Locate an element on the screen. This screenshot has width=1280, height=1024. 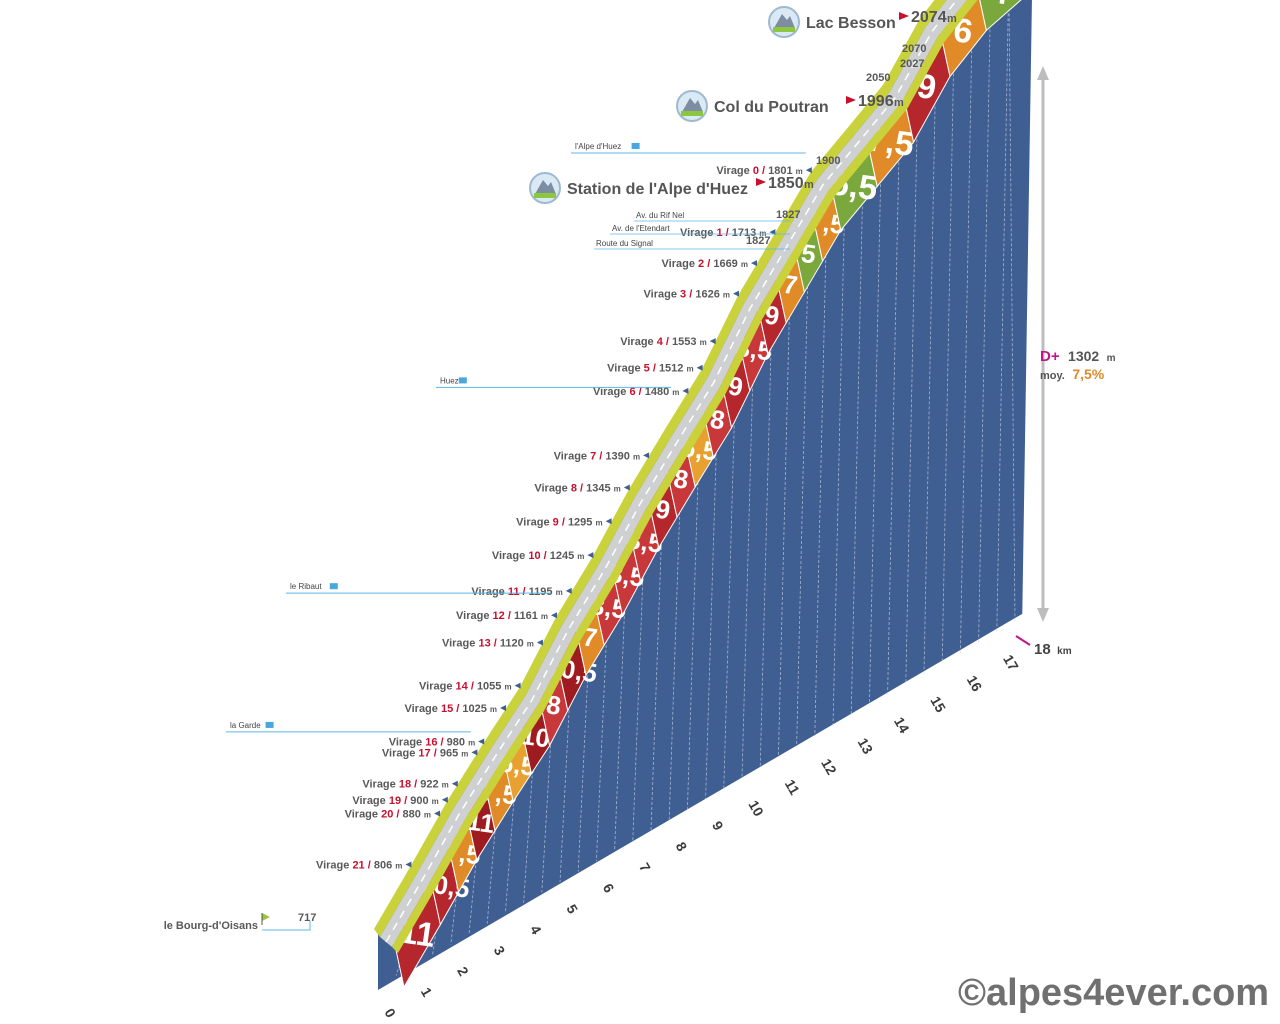
village-label: la Garde is located at coordinates (245, 725).